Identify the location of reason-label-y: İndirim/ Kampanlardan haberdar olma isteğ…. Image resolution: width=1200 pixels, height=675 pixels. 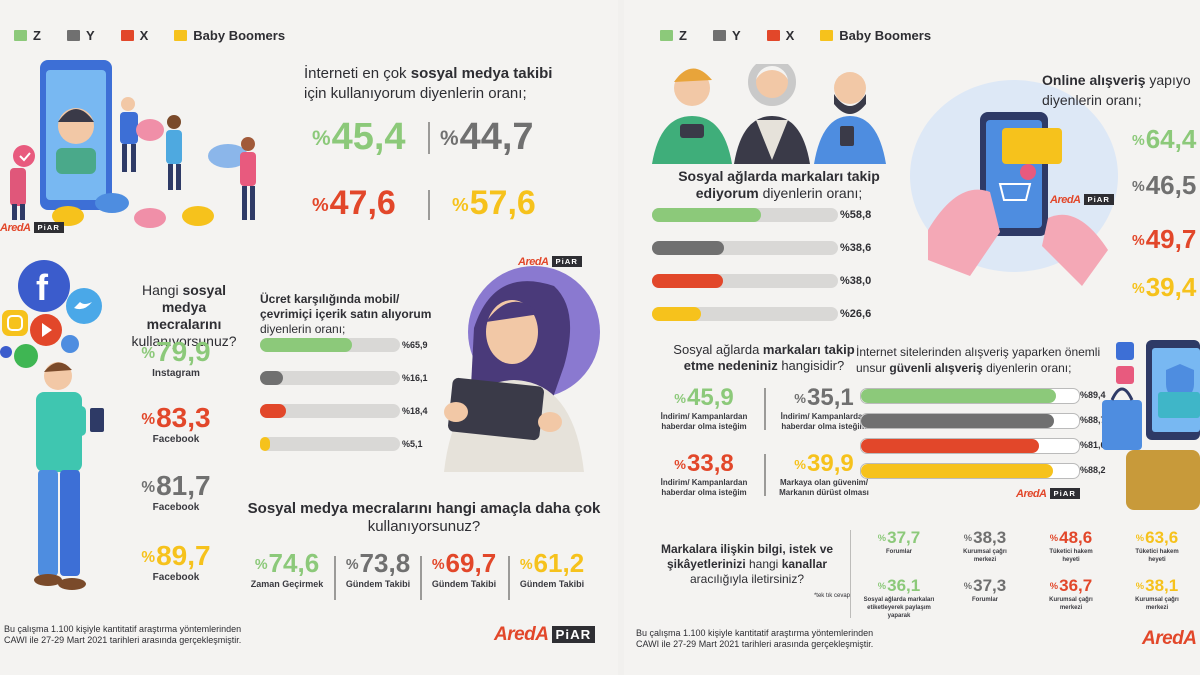
(824, 421).